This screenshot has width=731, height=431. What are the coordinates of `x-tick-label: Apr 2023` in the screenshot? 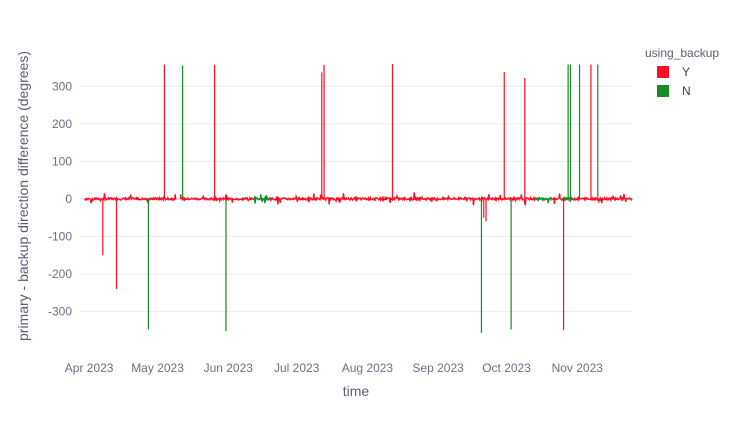 It's located at (89, 368).